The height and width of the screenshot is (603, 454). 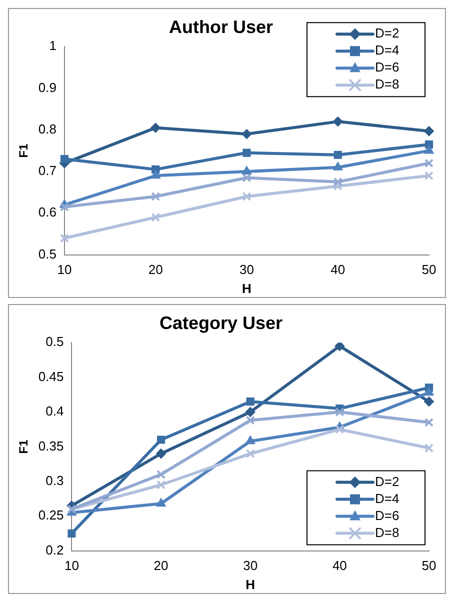 I want to click on y-tick-label: 0.45, so click(x=51, y=376).